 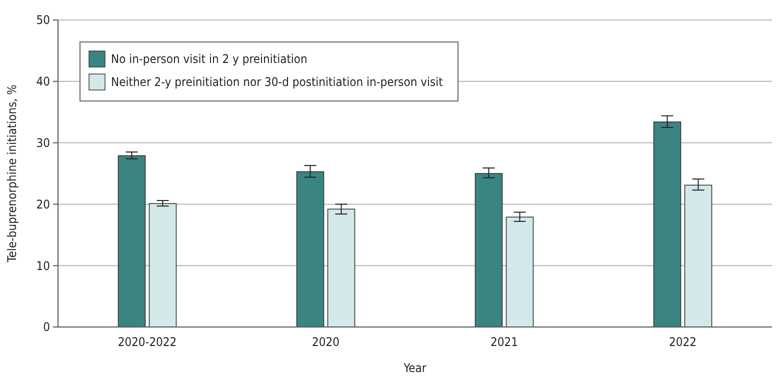 I want to click on y-tick-label: 20, so click(x=43, y=204).